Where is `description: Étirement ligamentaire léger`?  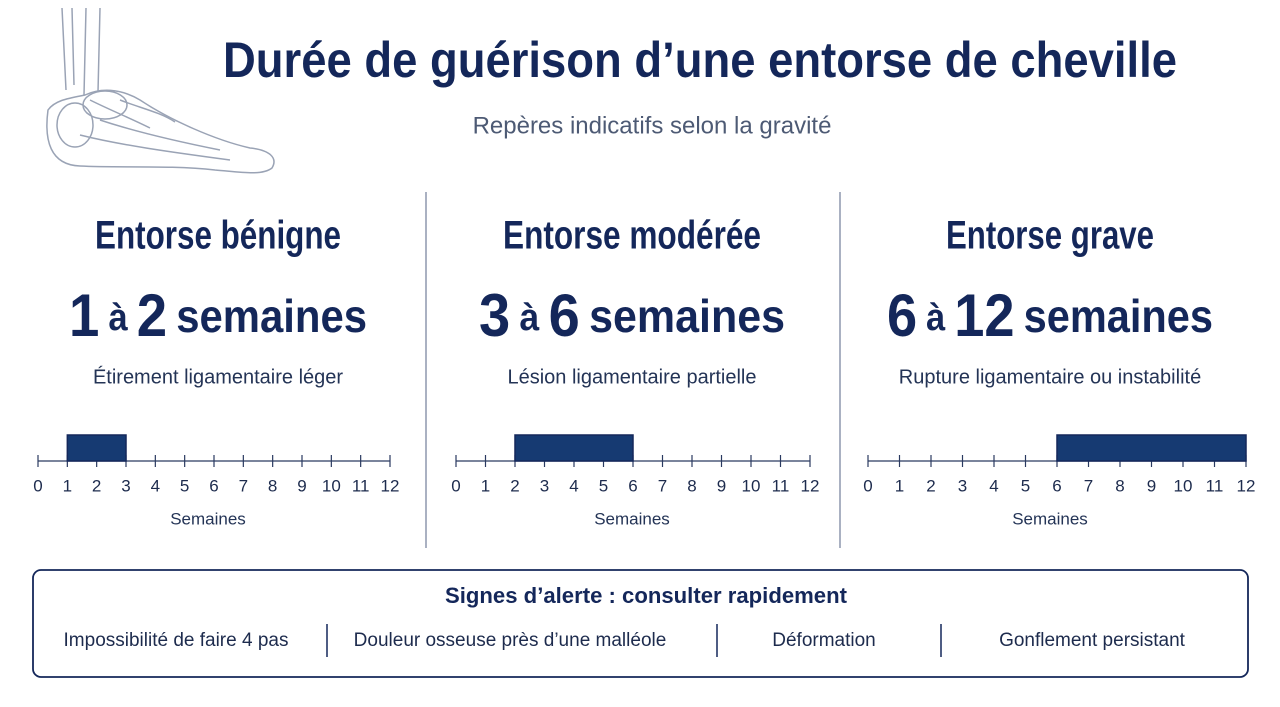
description: Étirement ligamentaire léger is located at coordinates (218, 376).